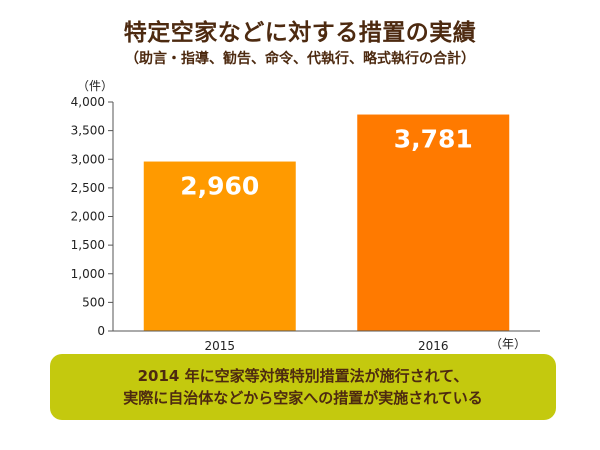 This screenshot has height=450, width=600. I want to click on y-tick-label: 0, so click(101, 331).